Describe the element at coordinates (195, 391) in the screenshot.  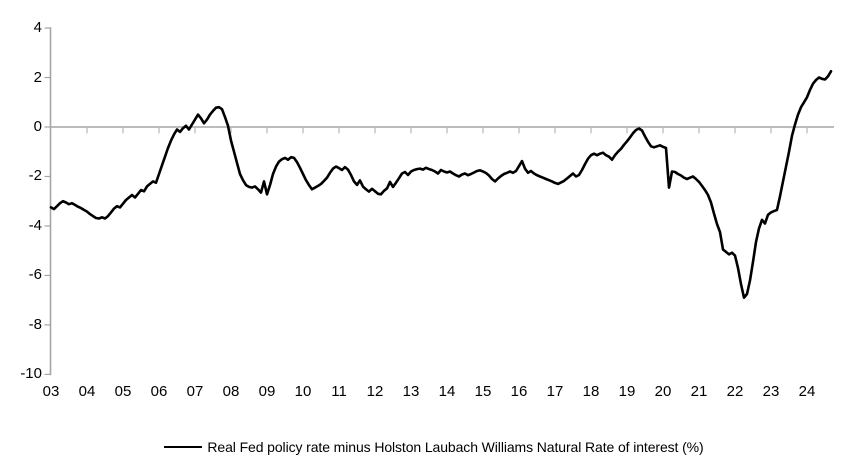
I see `x-tick-label: 07` at that location.